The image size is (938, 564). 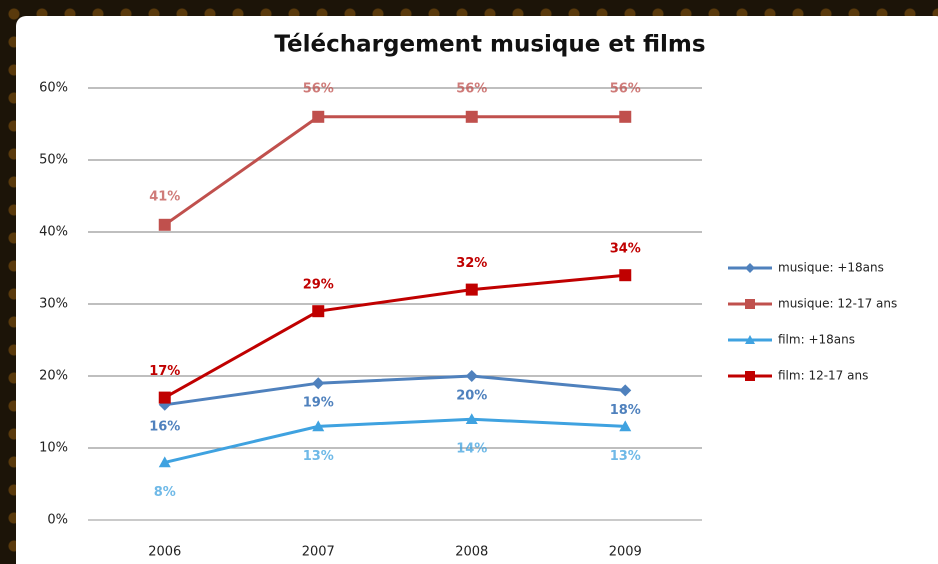 I want to click on y-tick-label: 40%, so click(x=53, y=232).